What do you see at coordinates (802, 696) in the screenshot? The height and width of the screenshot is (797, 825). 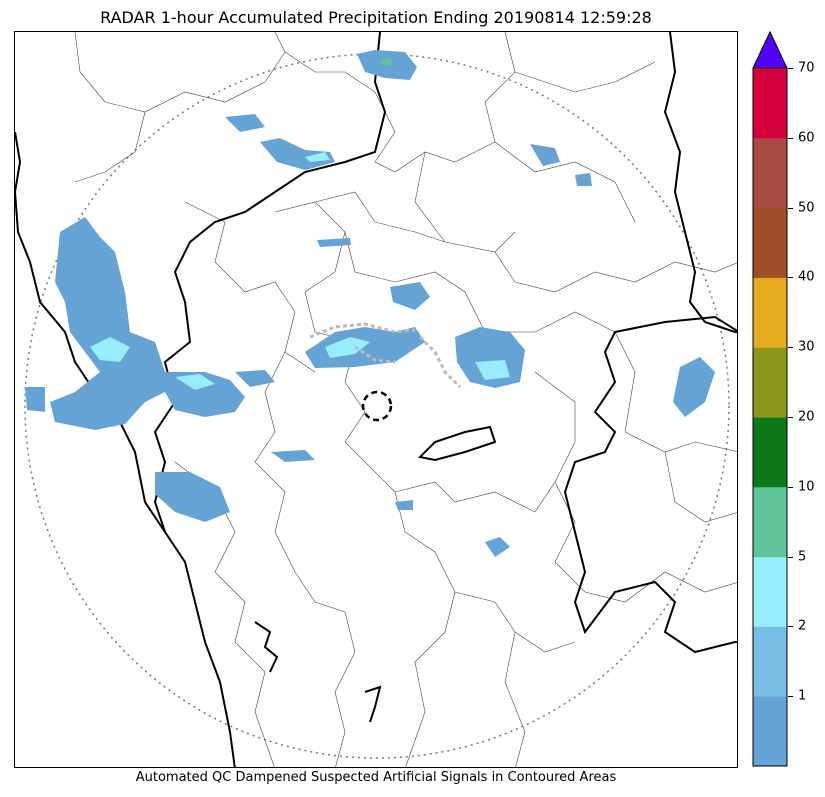 I see `colorbar-tick-label: 1` at bounding box center [802, 696].